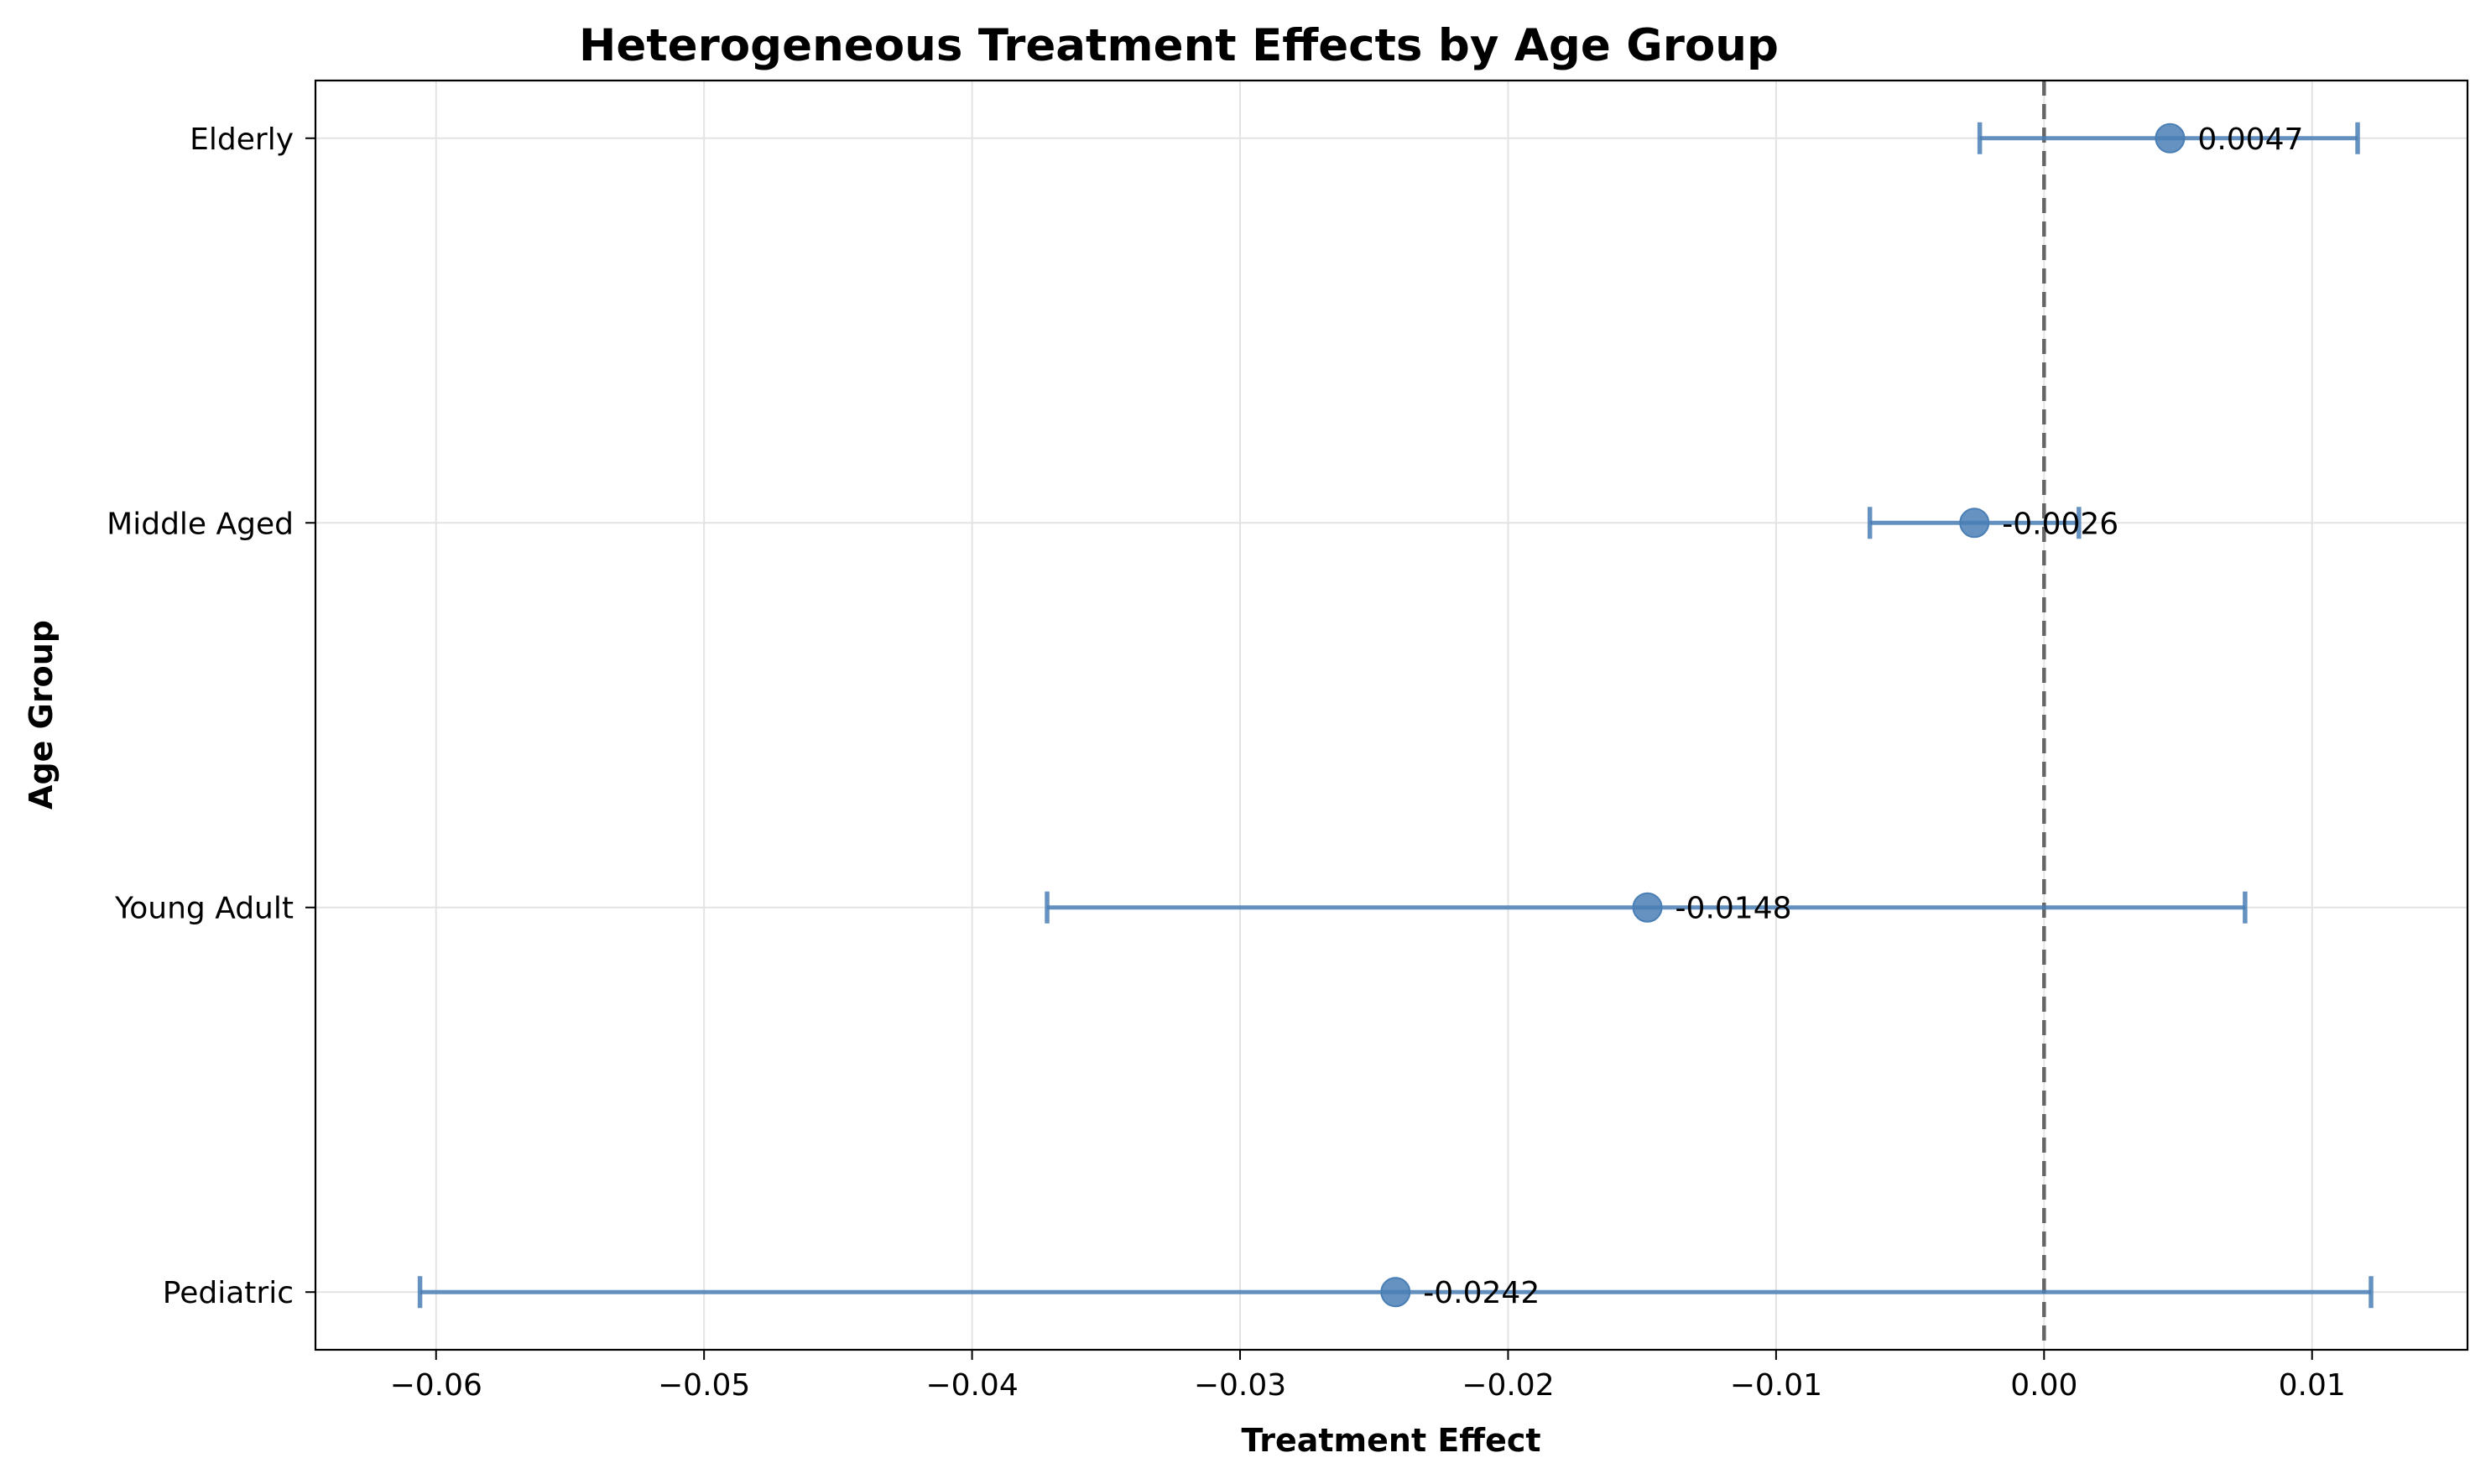 This screenshot has width=2491, height=1484. Describe the element at coordinates (242, 139) in the screenshot. I see `y-tick-label: Elderly` at that location.